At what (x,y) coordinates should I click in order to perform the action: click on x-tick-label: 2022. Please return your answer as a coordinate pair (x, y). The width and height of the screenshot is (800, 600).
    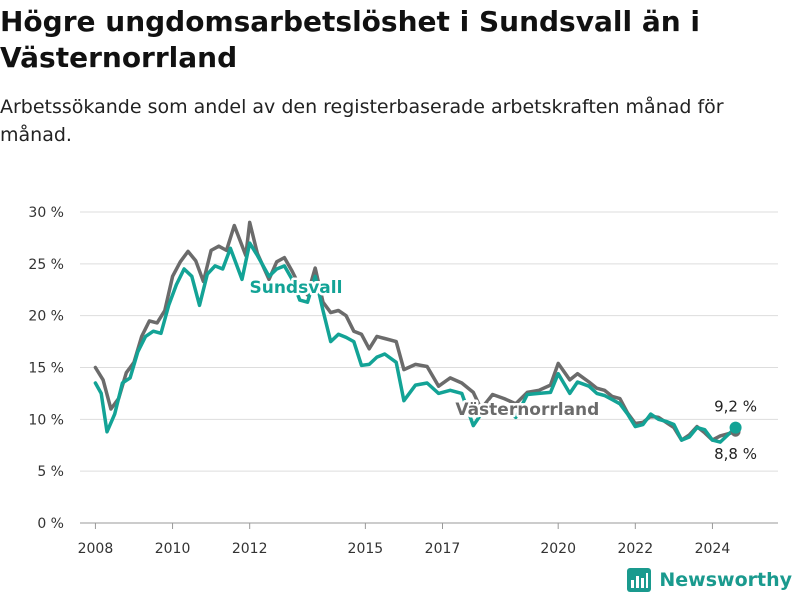
    Looking at the image, I should click on (635, 549).